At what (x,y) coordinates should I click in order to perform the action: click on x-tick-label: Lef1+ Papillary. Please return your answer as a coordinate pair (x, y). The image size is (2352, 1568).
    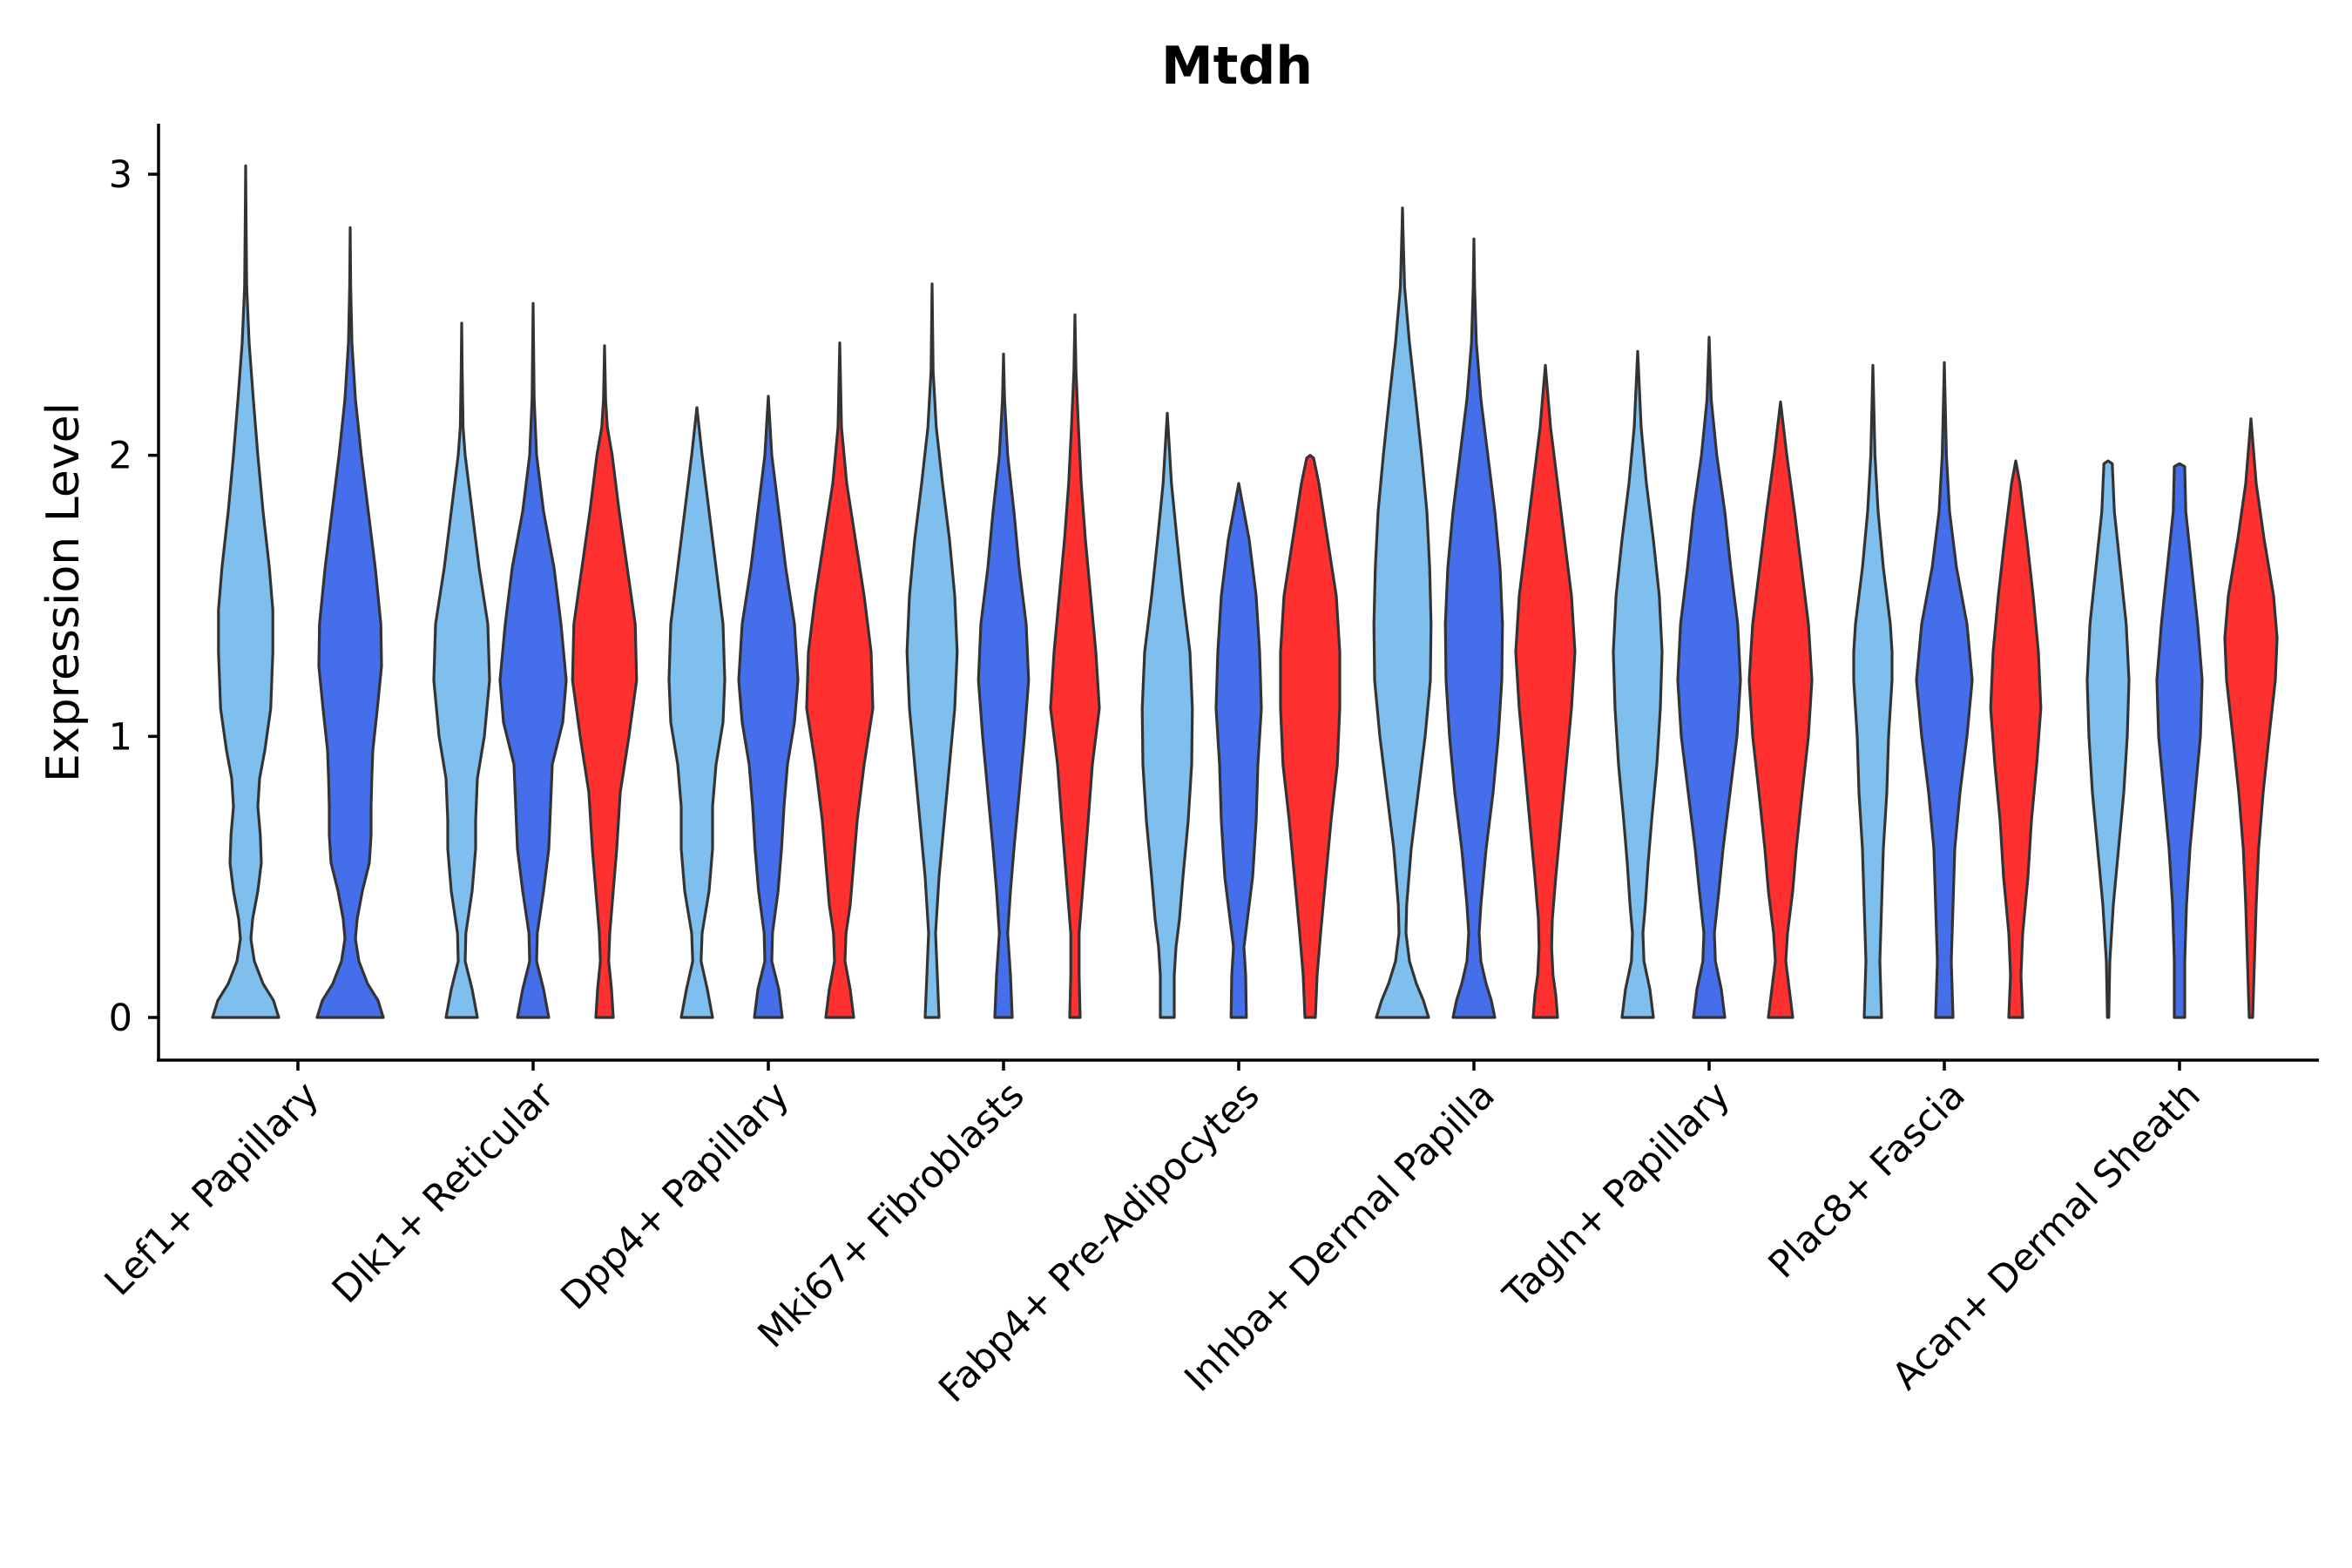
    Looking at the image, I should click on (212, 1188).